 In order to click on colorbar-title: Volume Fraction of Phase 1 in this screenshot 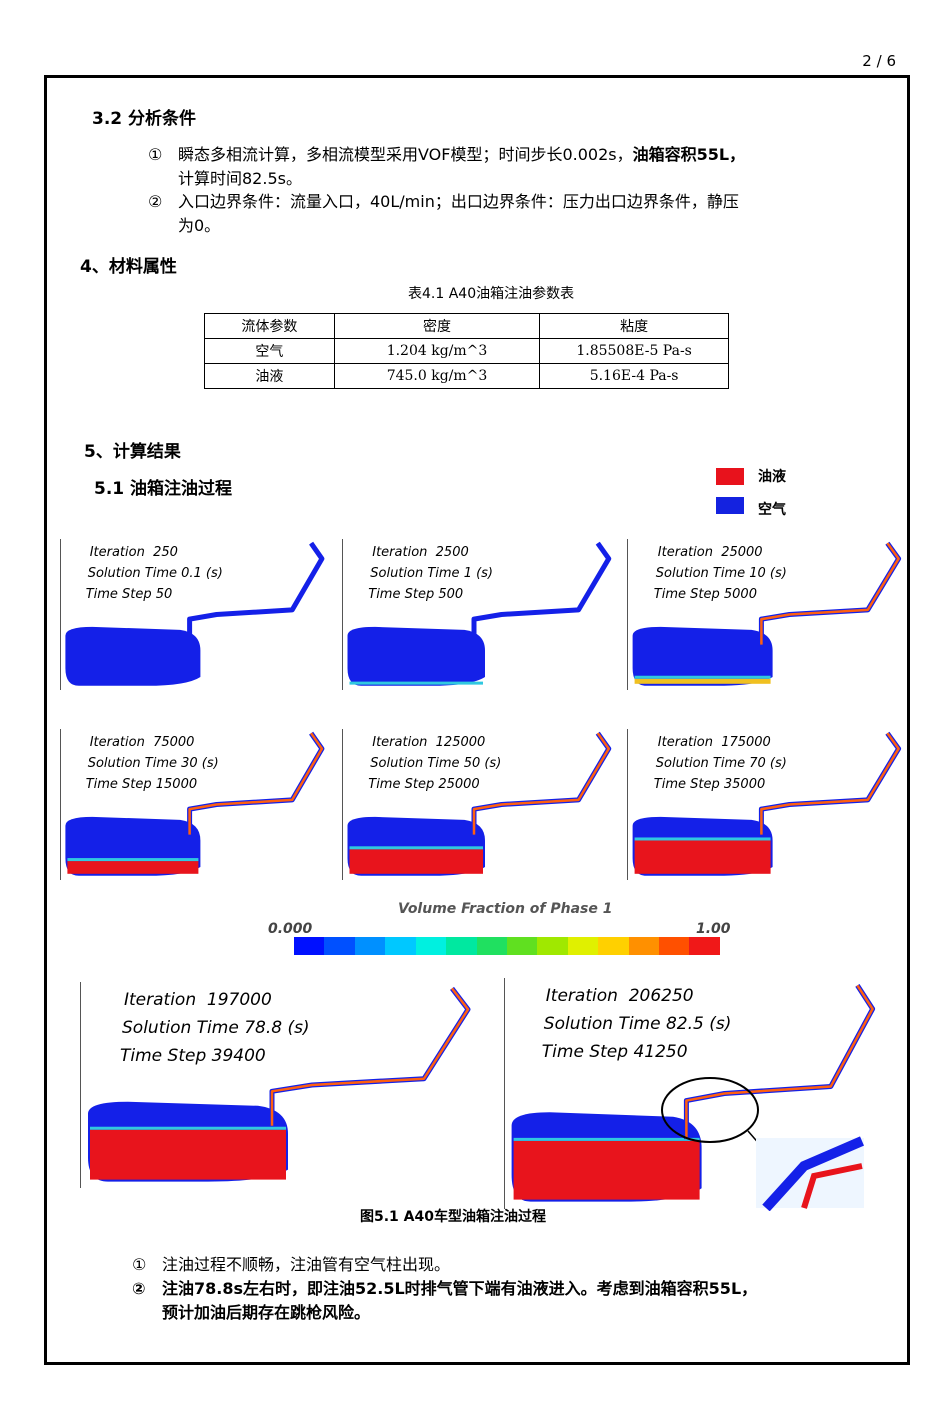, I will do `click(505, 909)`.